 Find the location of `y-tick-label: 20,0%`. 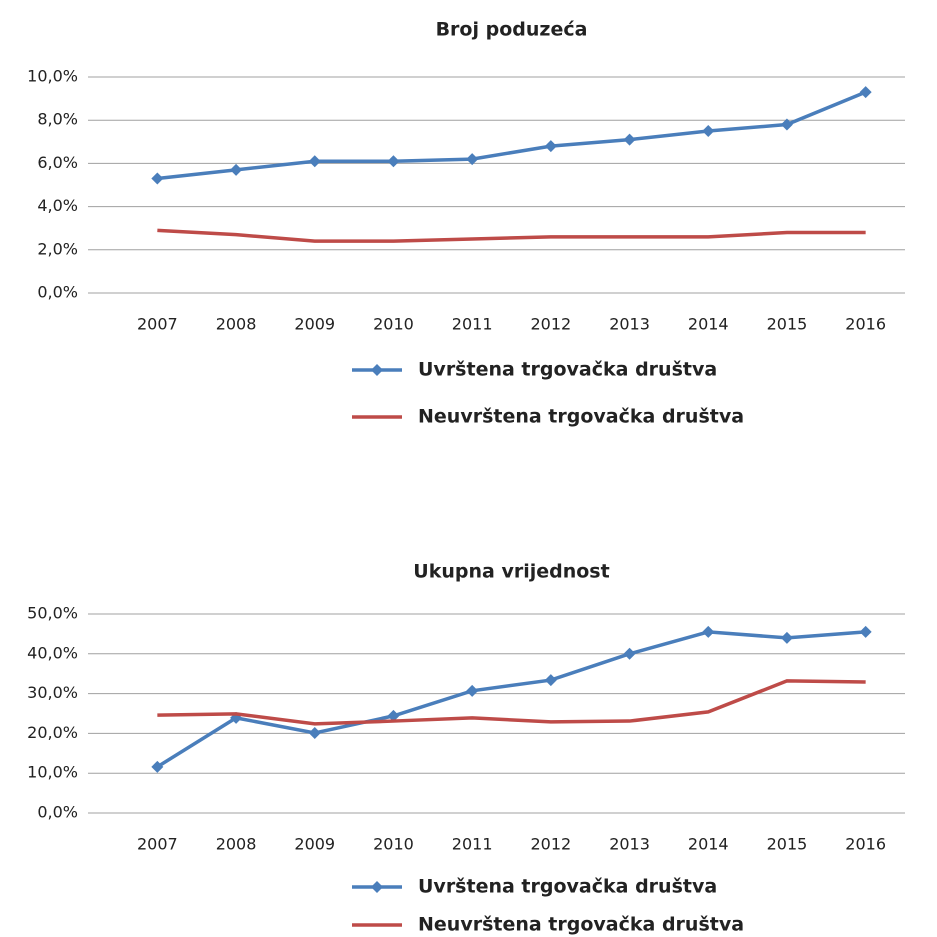

y-tick-label: 20,0% is located at coordinates (52, 732).